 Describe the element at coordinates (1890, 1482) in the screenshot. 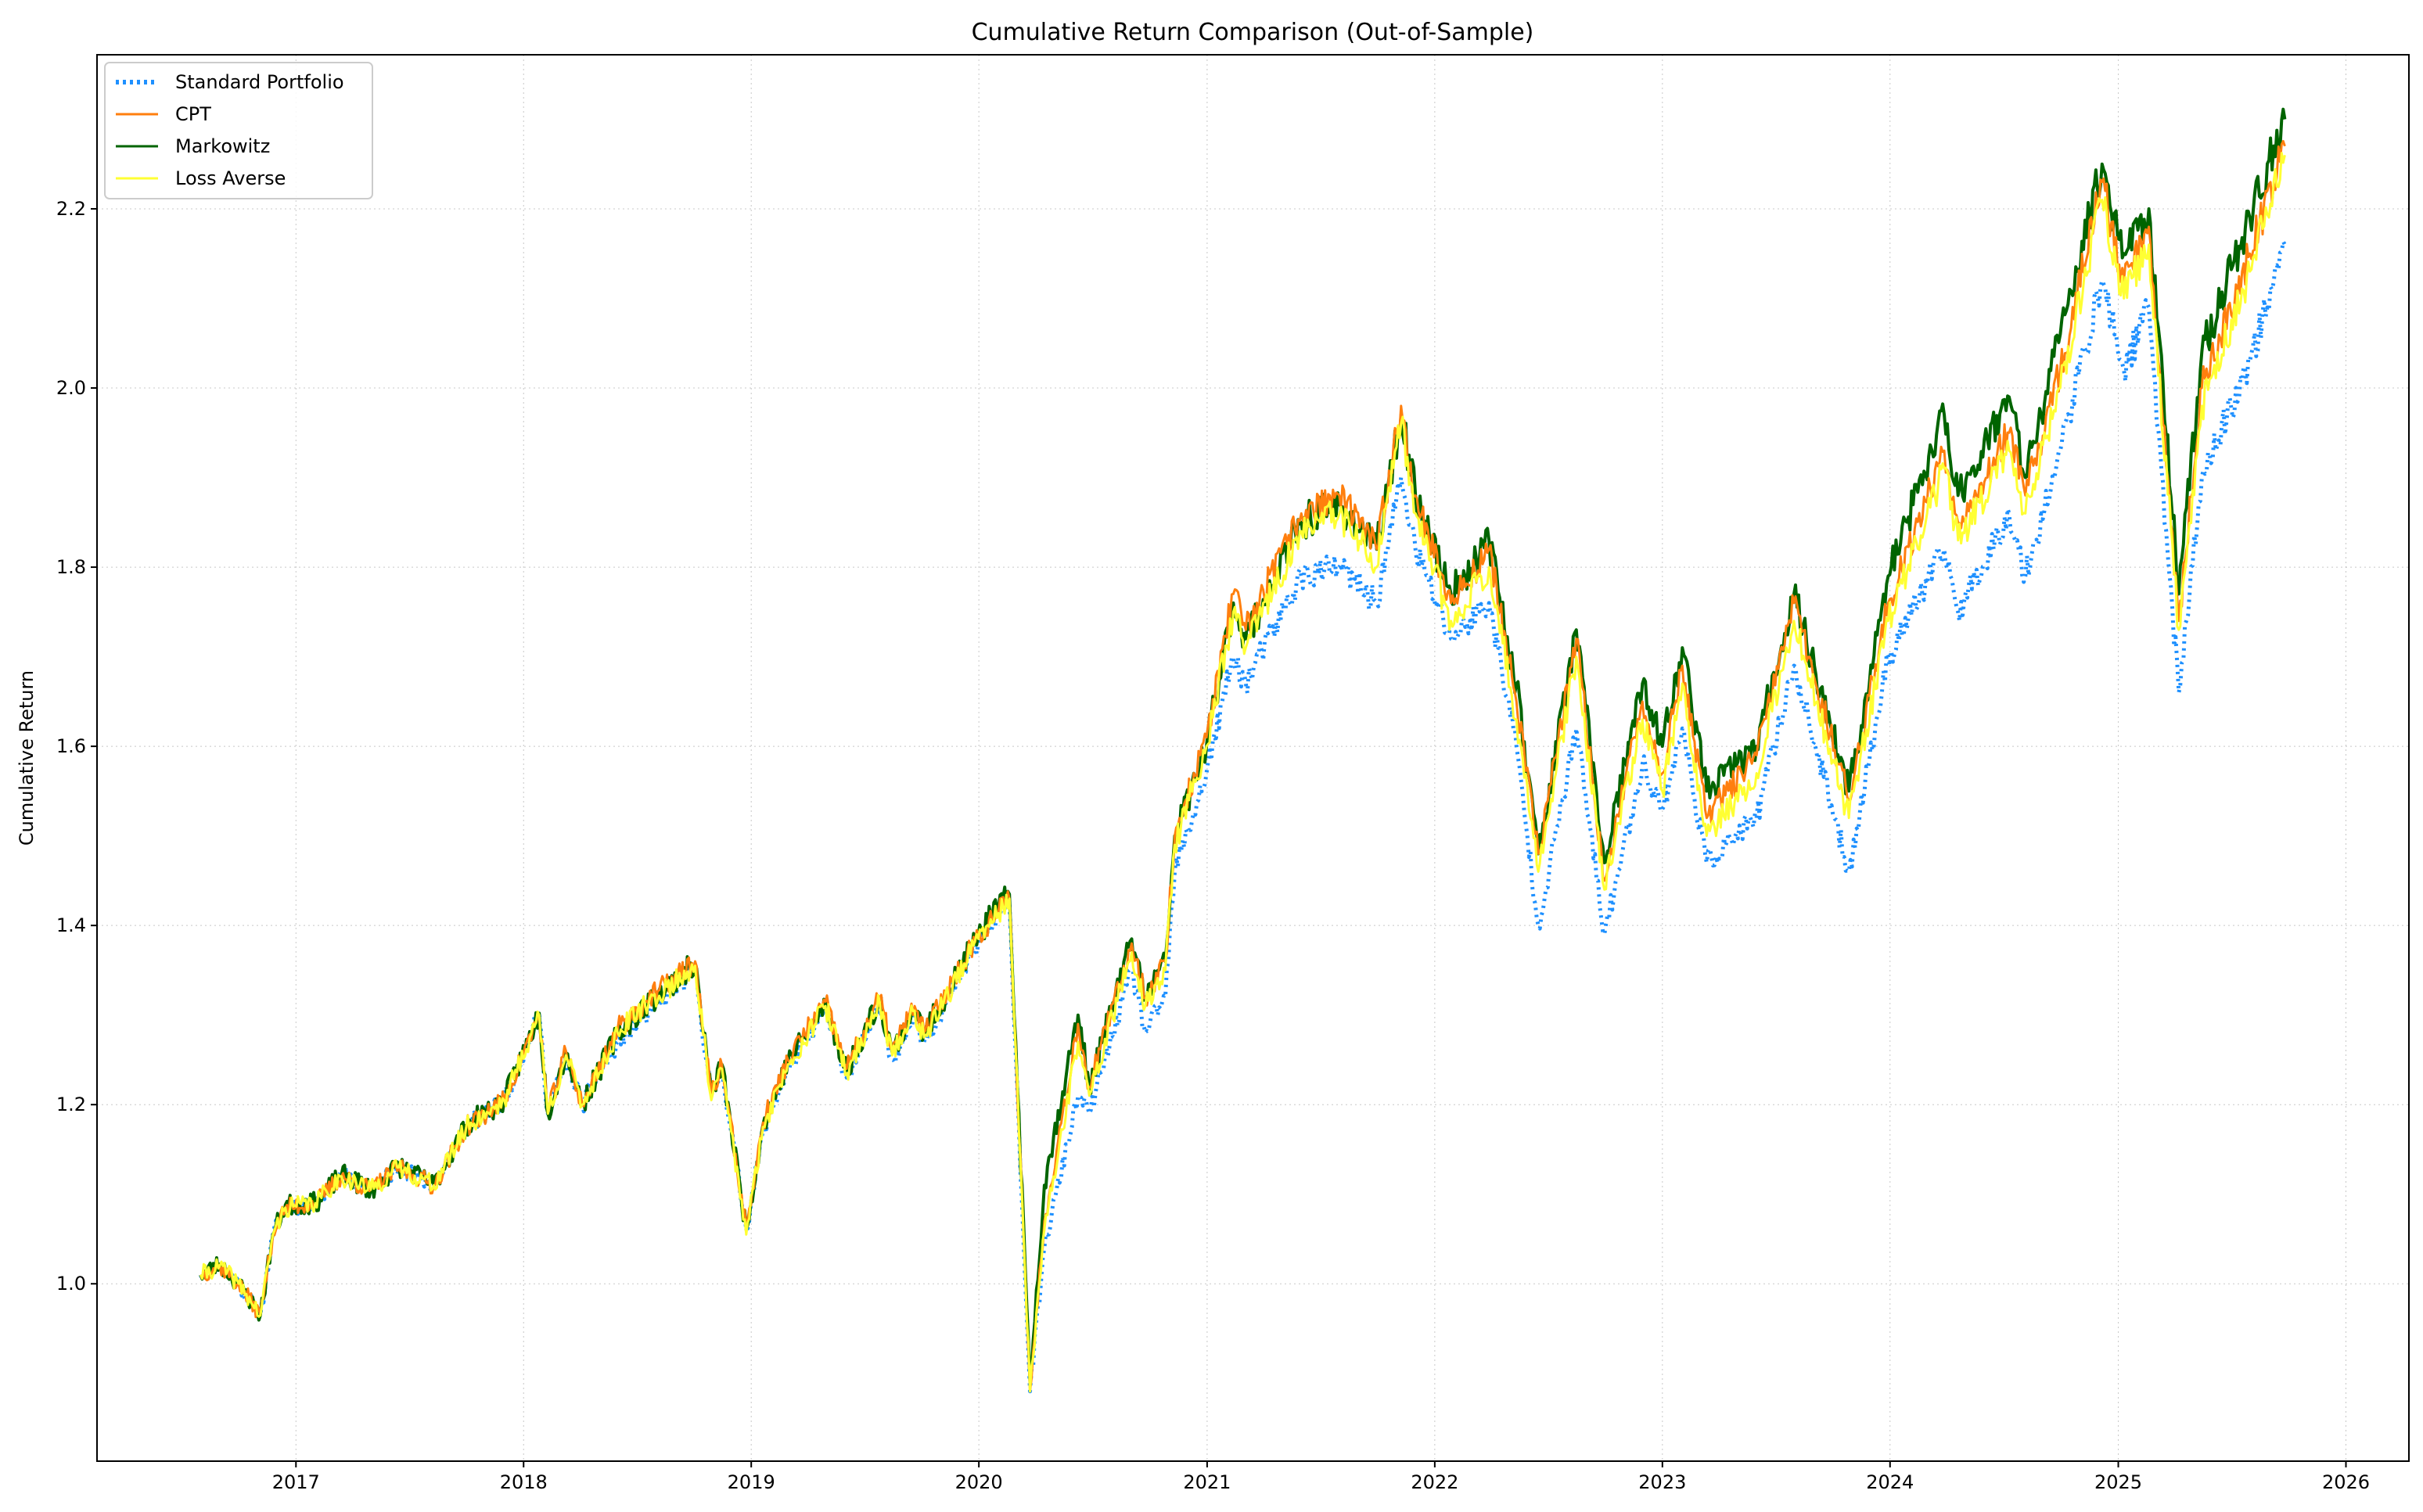

I see `x-tick-label: 2024` at that location.